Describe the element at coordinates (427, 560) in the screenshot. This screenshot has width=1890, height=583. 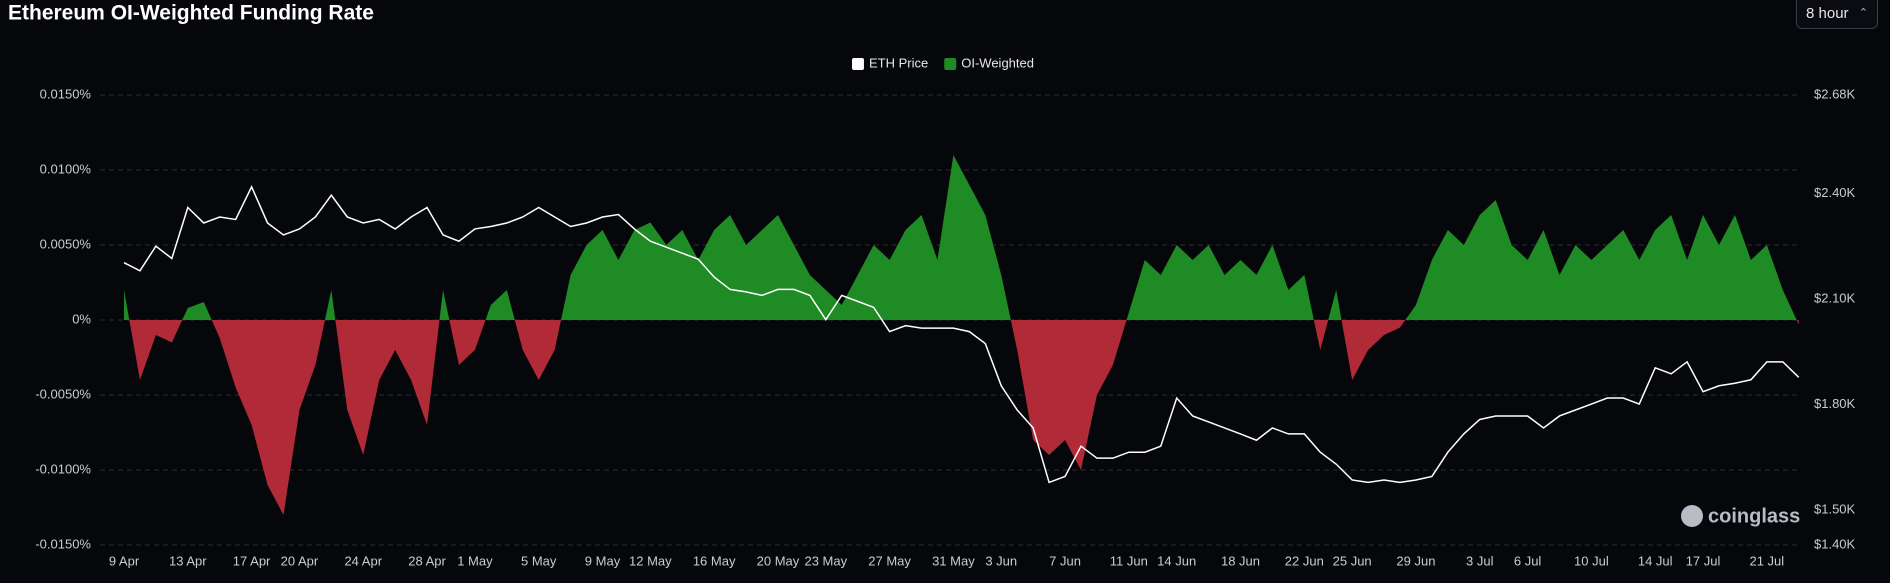
I see `x-tick-label: 28 Apr` at that location.